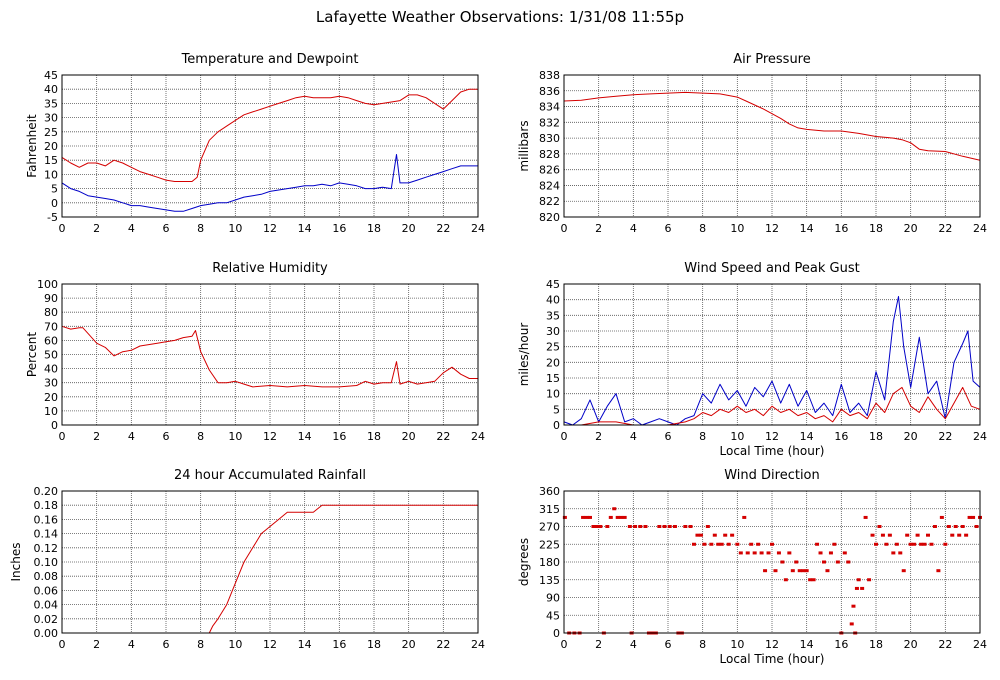 The width and height of the screenshot is (1000, 680). Describe the element at coordinates (51, 174) in the screenshot. I see `y-tick-label: 10` at that location.